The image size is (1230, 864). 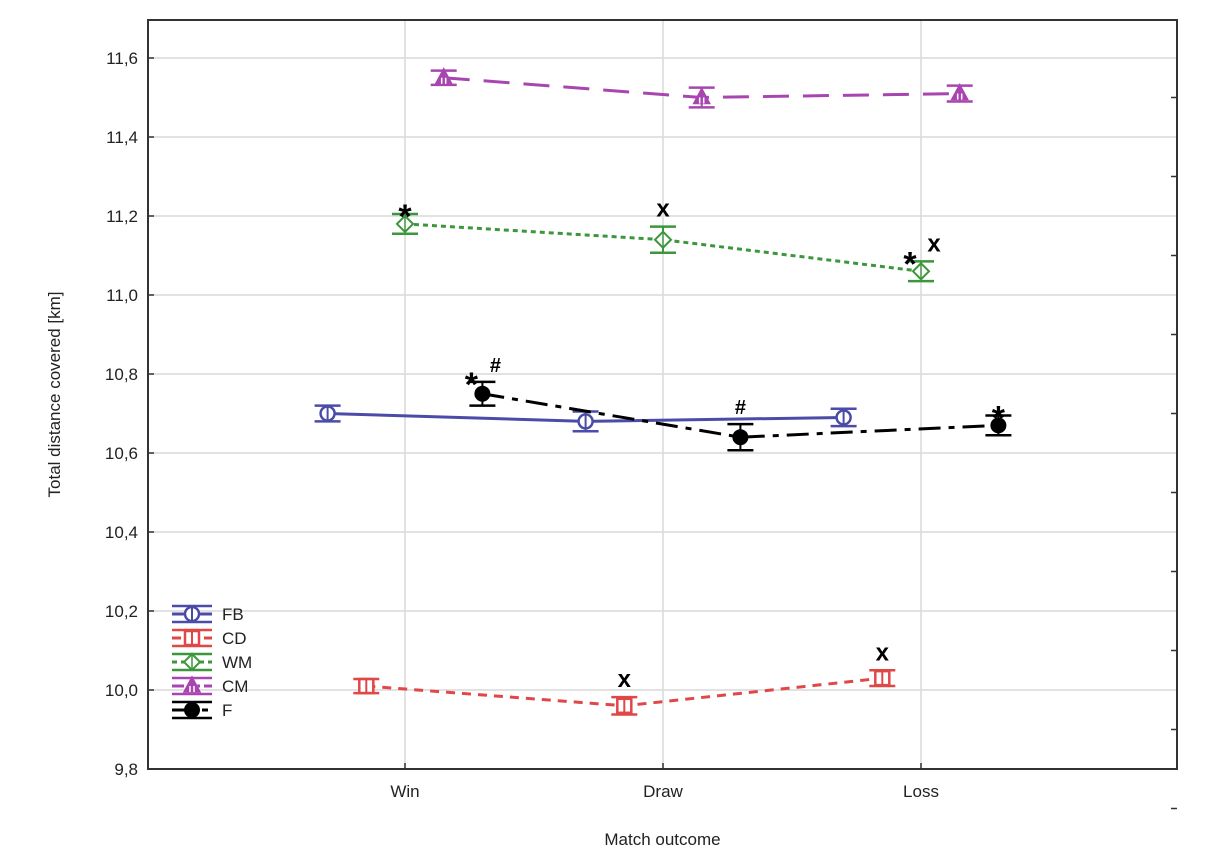 What do you see at coordinates (54, 395) in the screenshot?
I see `y-axis-title: Total distance covered [km]` at bounding box center [54, 395].